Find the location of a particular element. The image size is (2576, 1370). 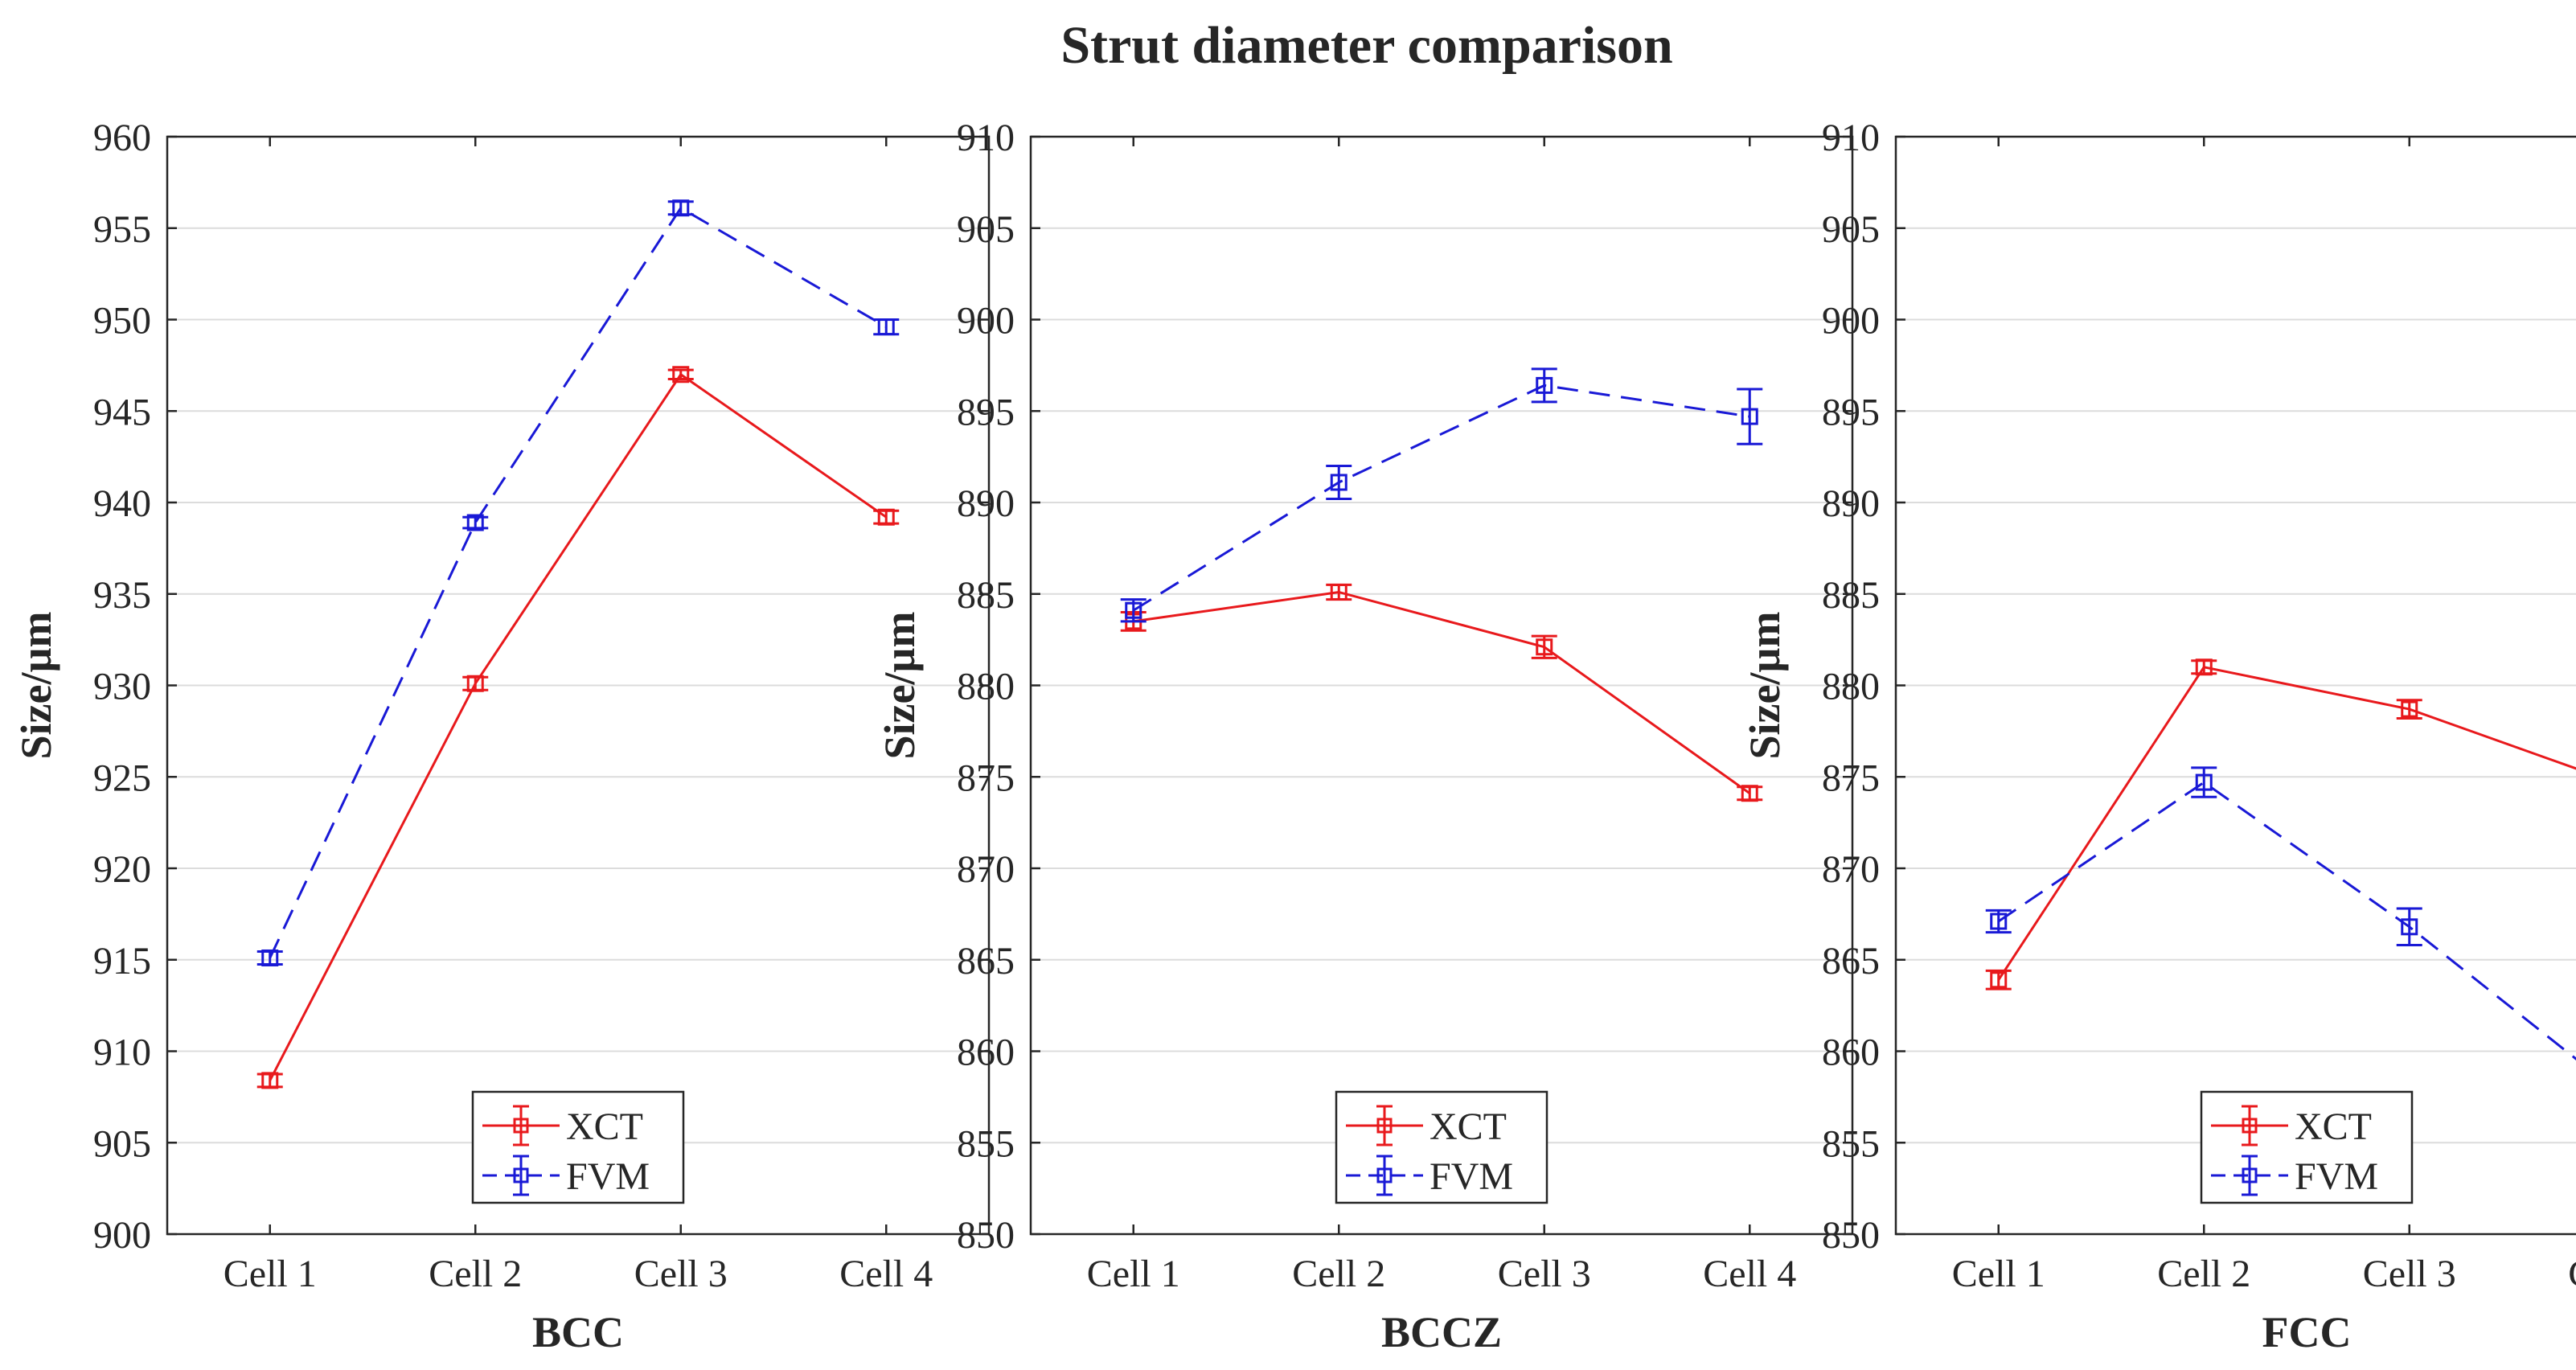

figure-title: Strut diameter comparison is located at coordinates (1366, 45).